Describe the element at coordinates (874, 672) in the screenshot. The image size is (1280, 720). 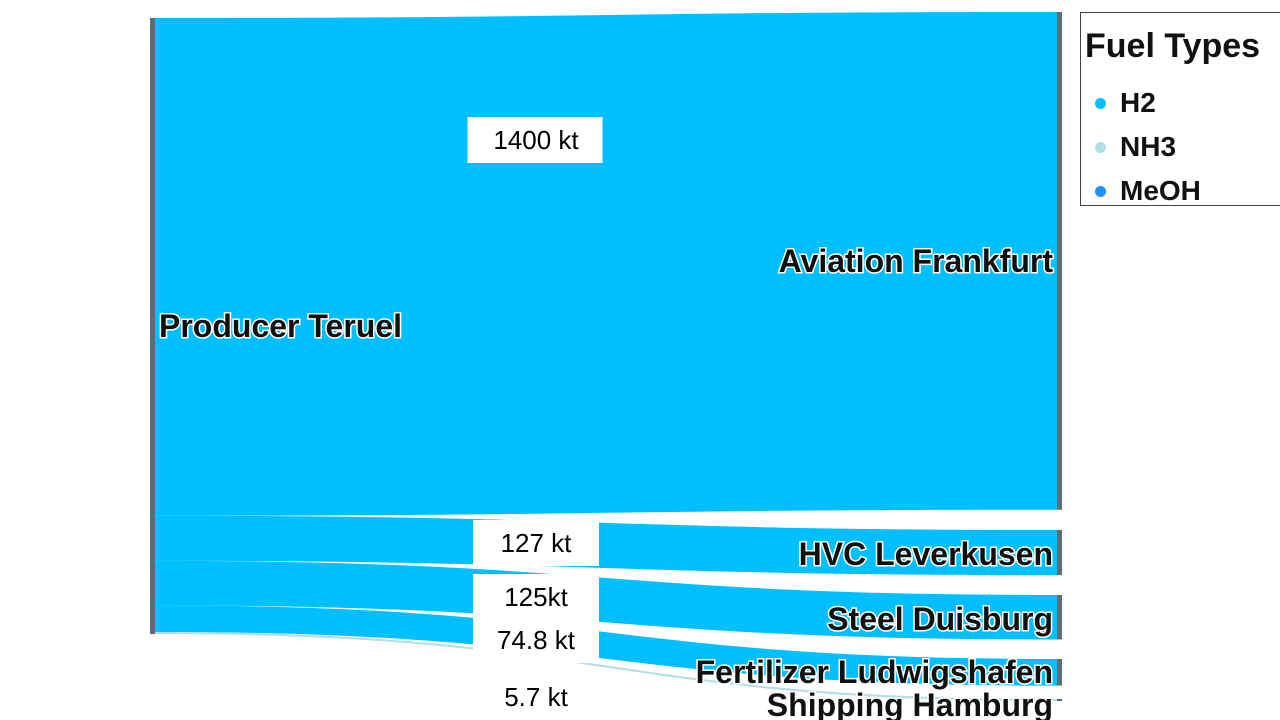
I see `node-label-fertilizer-ludwigshafen: Fertilizer Ludwigshafen` at that location.